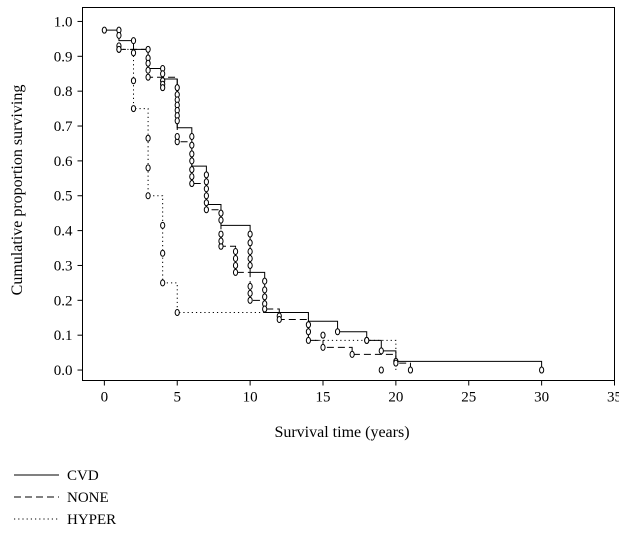 The width and height of the screenshot is (619, 545). What do you see at coordinates (63, 232) in the screenshot?
I see `y-tick-label: 0.4` at bounding box center [63, 232].